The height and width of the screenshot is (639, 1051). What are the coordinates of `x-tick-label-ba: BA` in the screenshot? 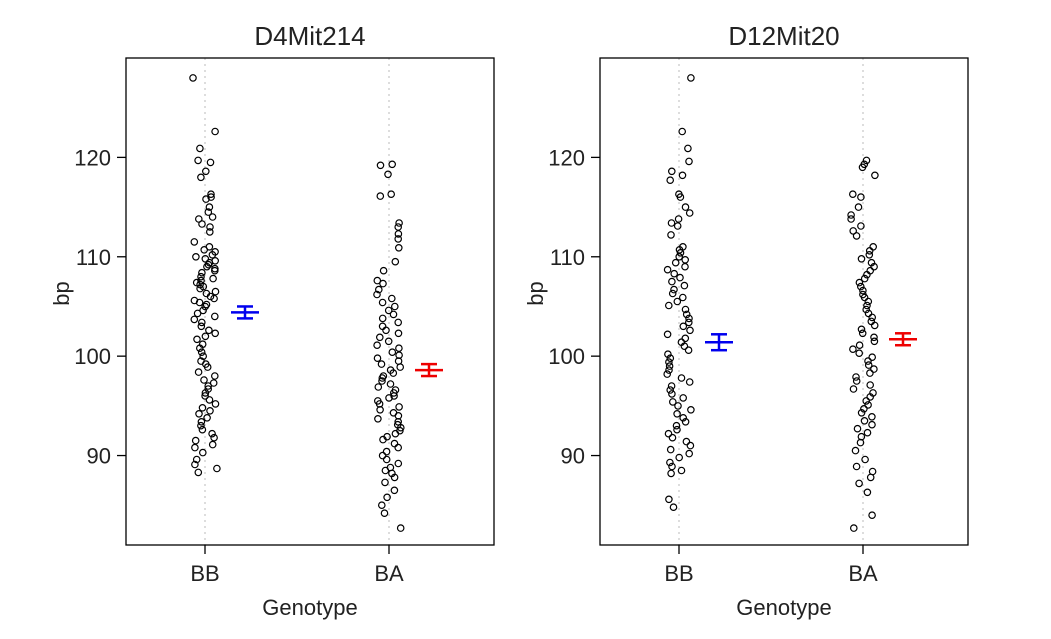 It's located at (389, 573).